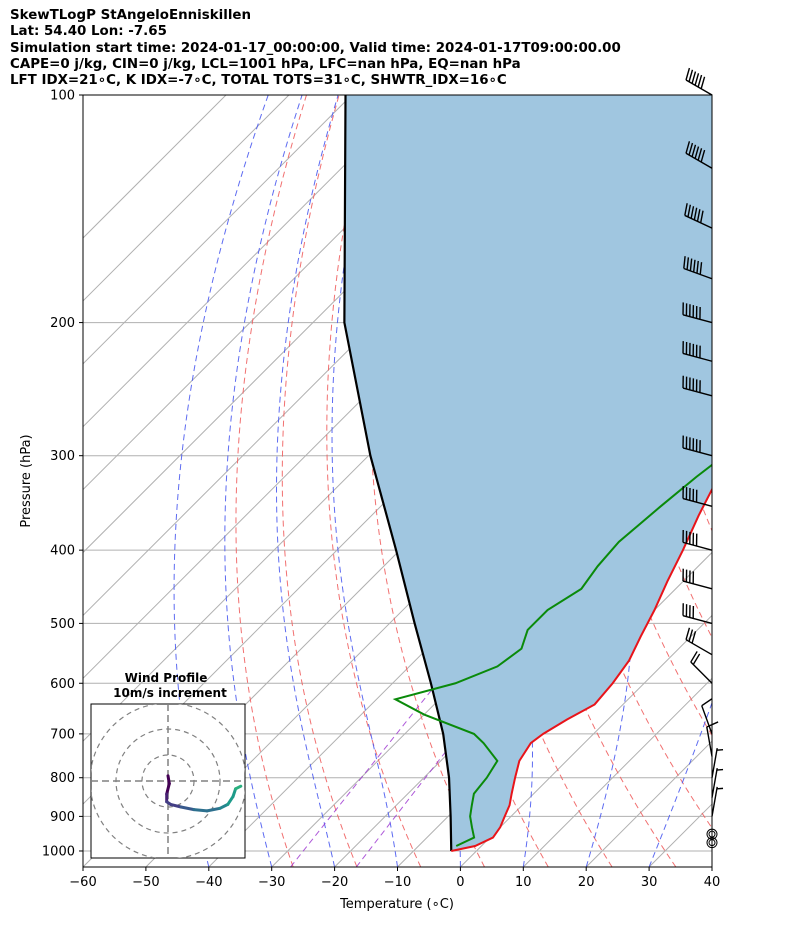  What do you see at coordinates (523, 882) in the screenshot?
I see `x-tick-label: 10` at bounding box center [523, 882].